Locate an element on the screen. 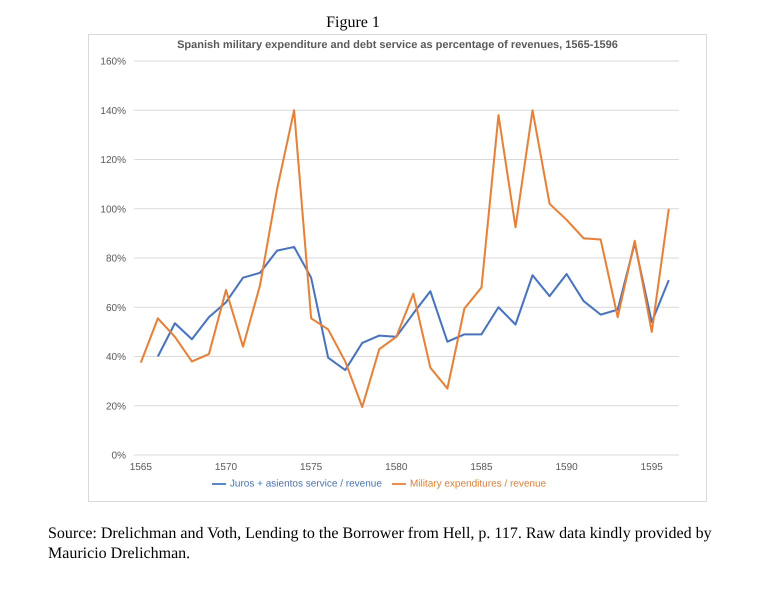  x-tick-label: 1565 is located at coordinates (141, 468).